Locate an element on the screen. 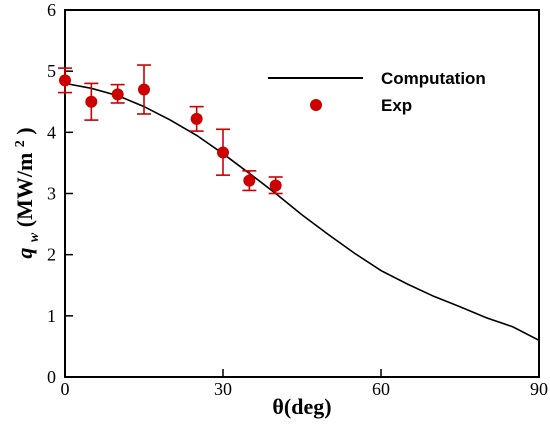  y-axis-label-group: q w (MW/m 2 ) is located at coordinates (23, 192).